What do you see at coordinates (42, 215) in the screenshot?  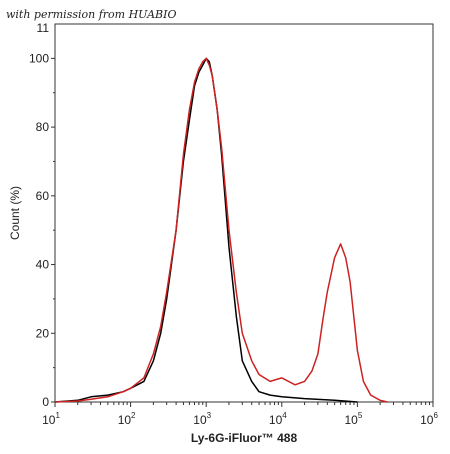 I see `y-axis: 0 20 40 60 80 100 11` at bounding box center [42, 215].